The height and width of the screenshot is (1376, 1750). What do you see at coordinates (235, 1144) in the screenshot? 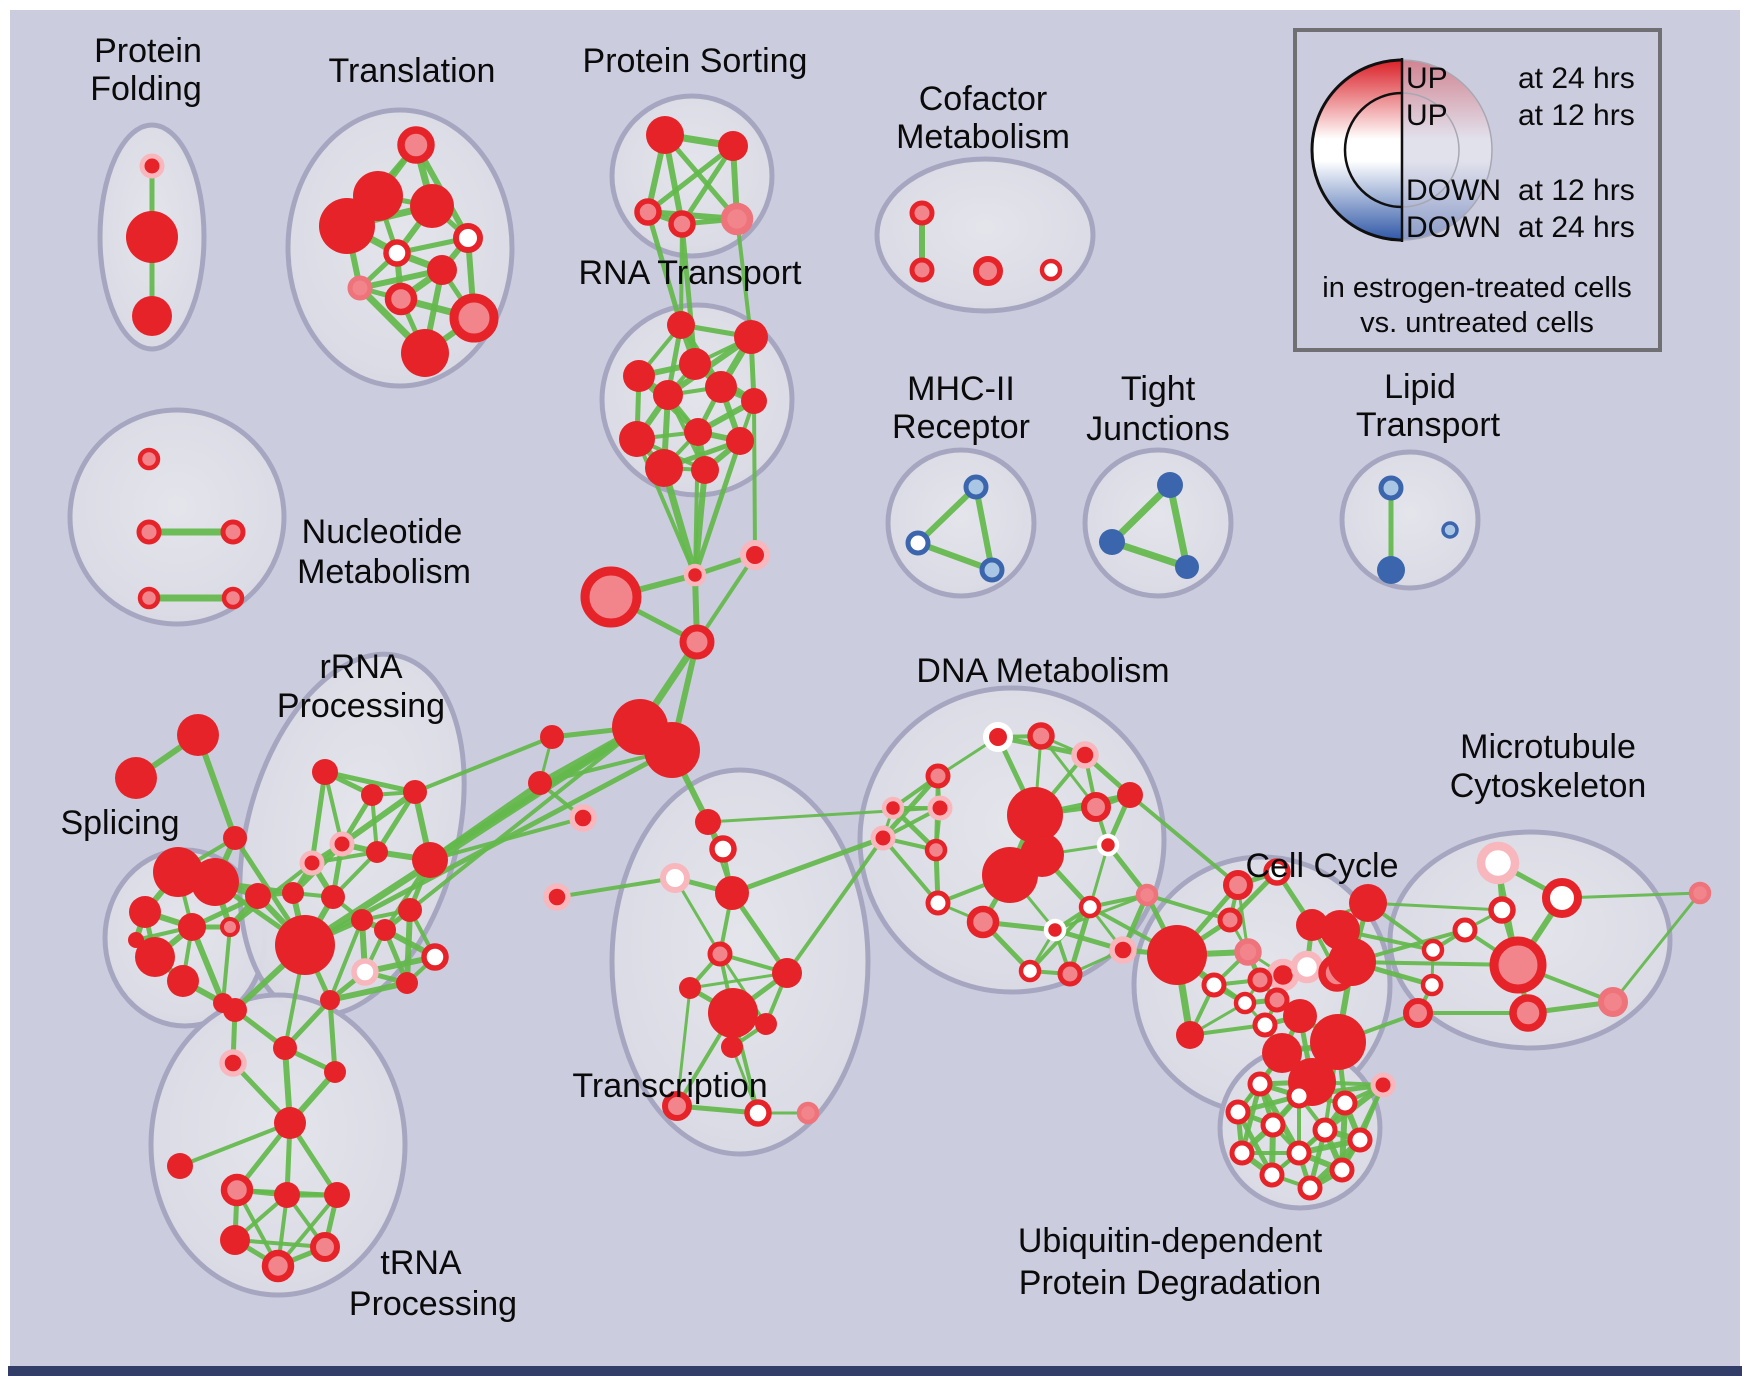
I see `edge-trna-processing` at bounding box center [235, 1144].